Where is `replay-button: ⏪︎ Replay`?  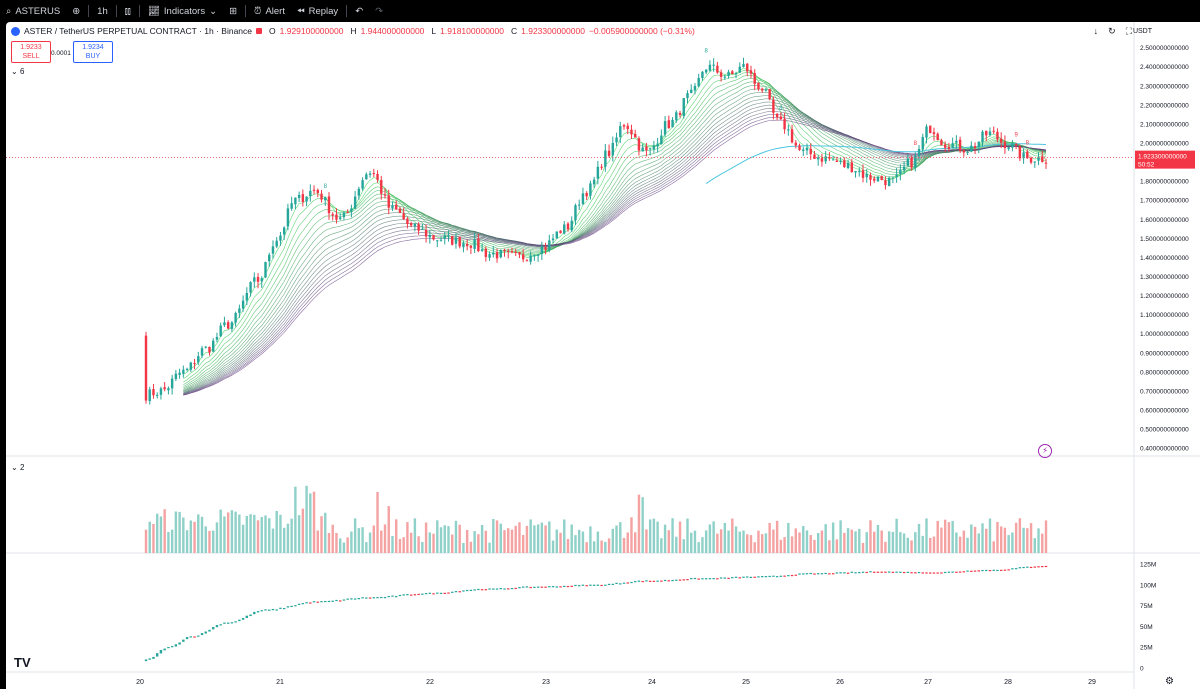
replay-button: ⏪︎ Replay is located at coordinates (317, 11).